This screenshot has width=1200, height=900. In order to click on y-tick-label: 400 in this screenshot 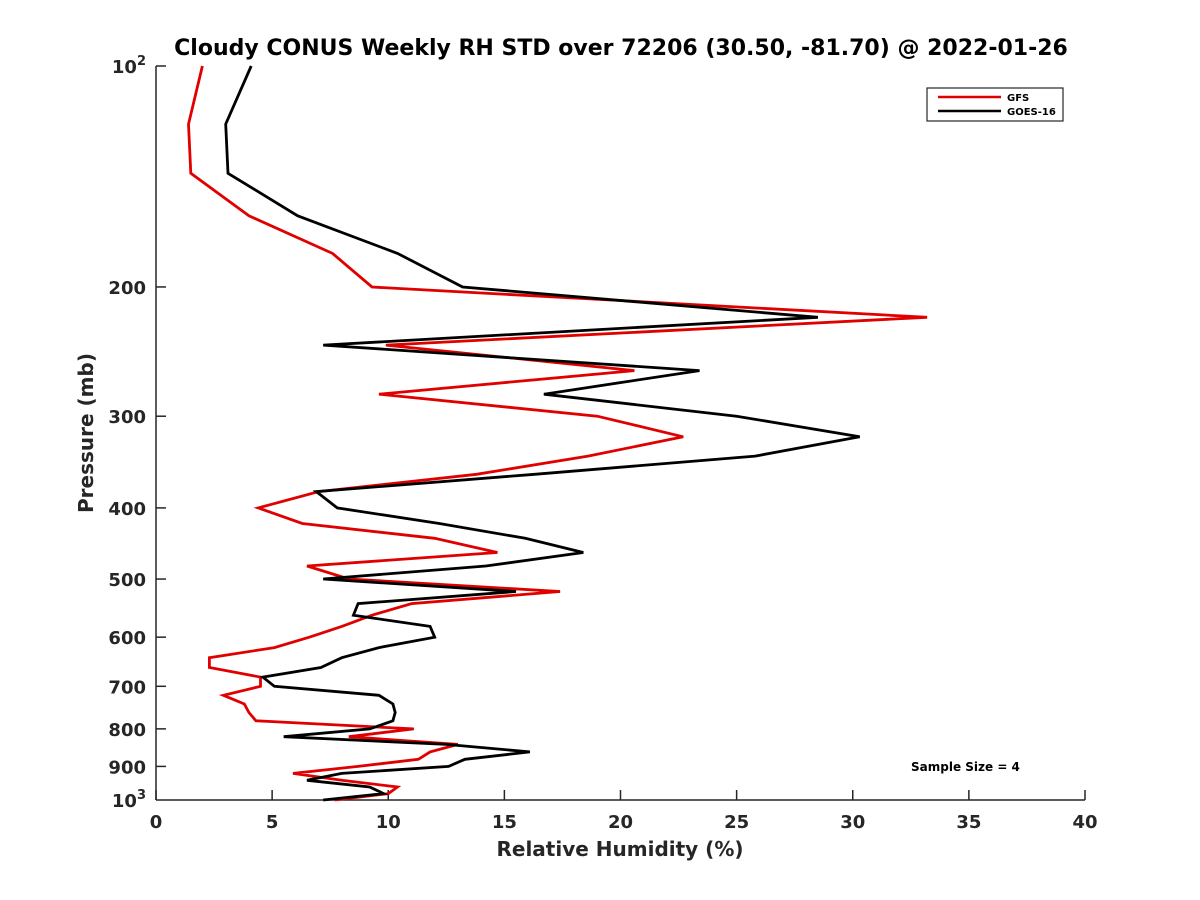, I will do `click(127, 509)`.